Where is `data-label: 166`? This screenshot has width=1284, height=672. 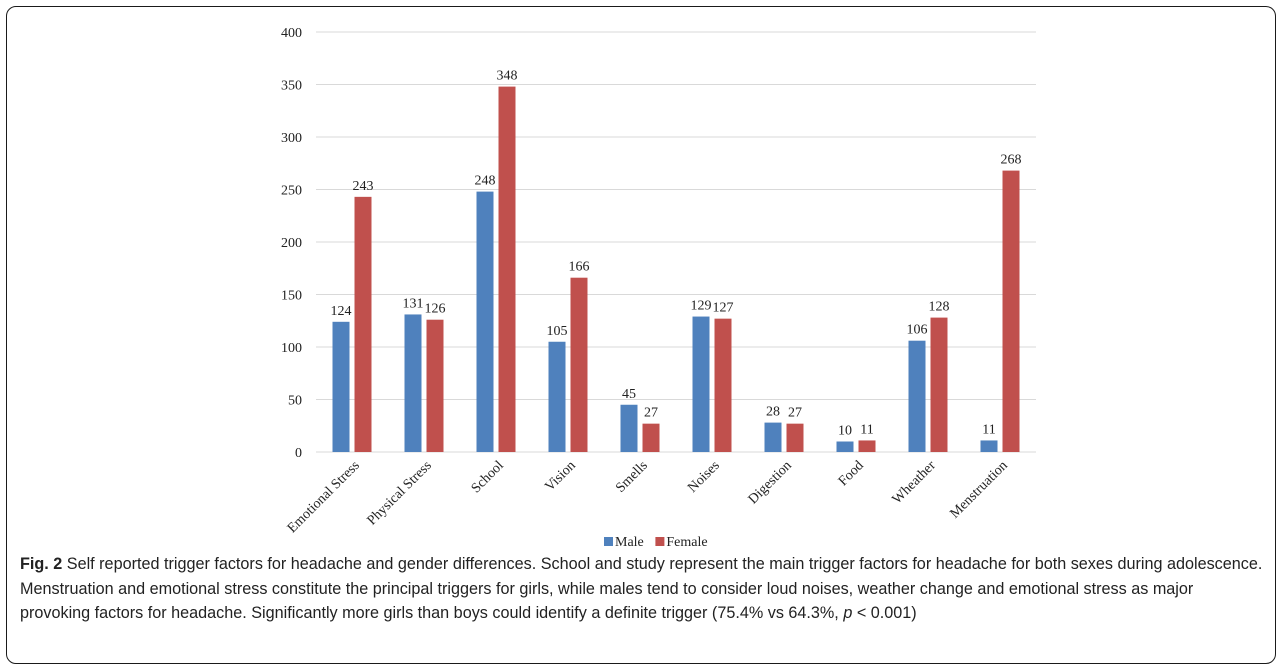
data-label: 166 is located at coordinates (579, 267).